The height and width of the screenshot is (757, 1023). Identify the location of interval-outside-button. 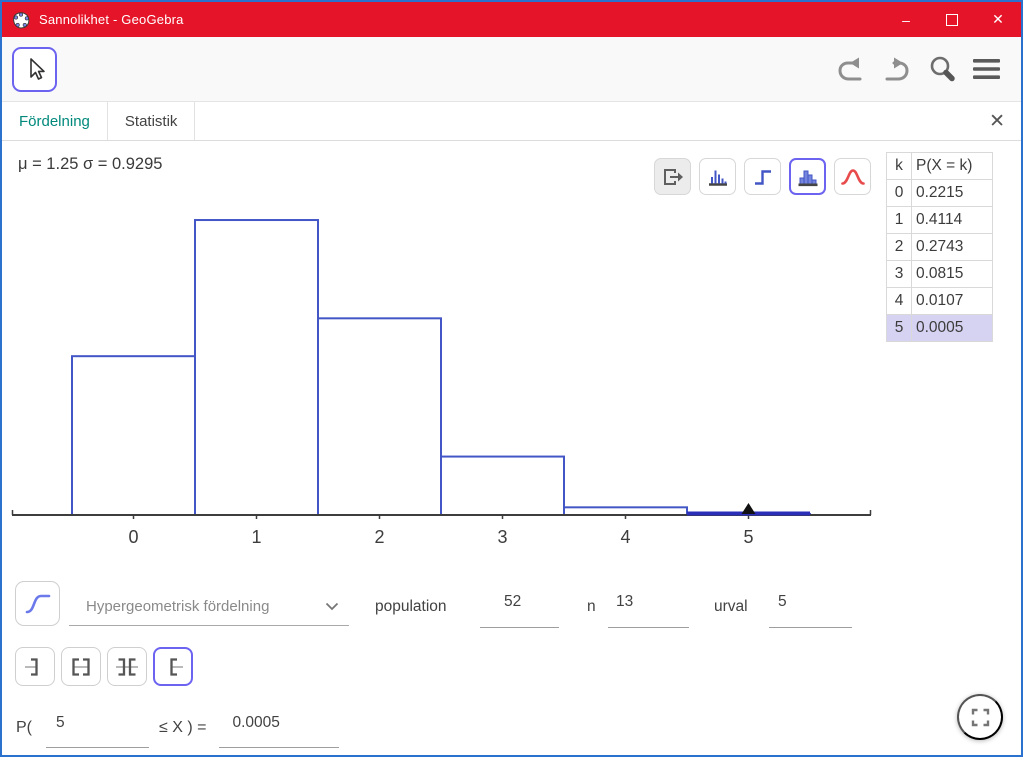
(127, 666).